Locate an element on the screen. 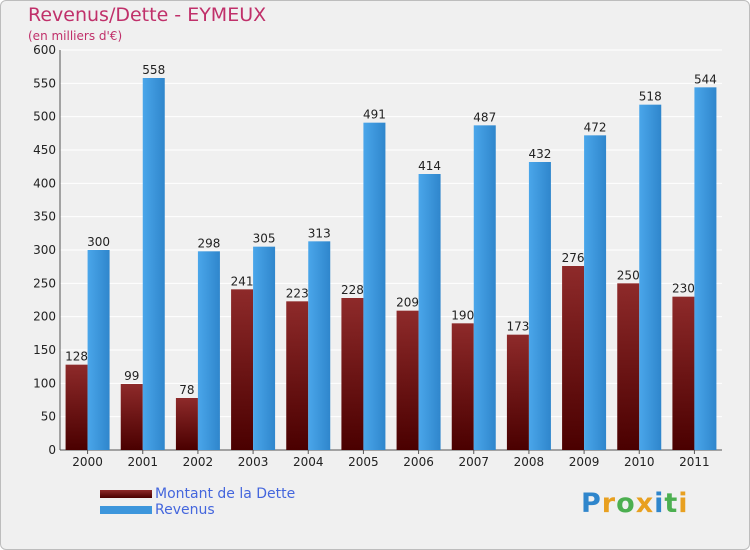 This screenshot has width=750, height=550. data-label: 432 is located at coordinates (539, 154).